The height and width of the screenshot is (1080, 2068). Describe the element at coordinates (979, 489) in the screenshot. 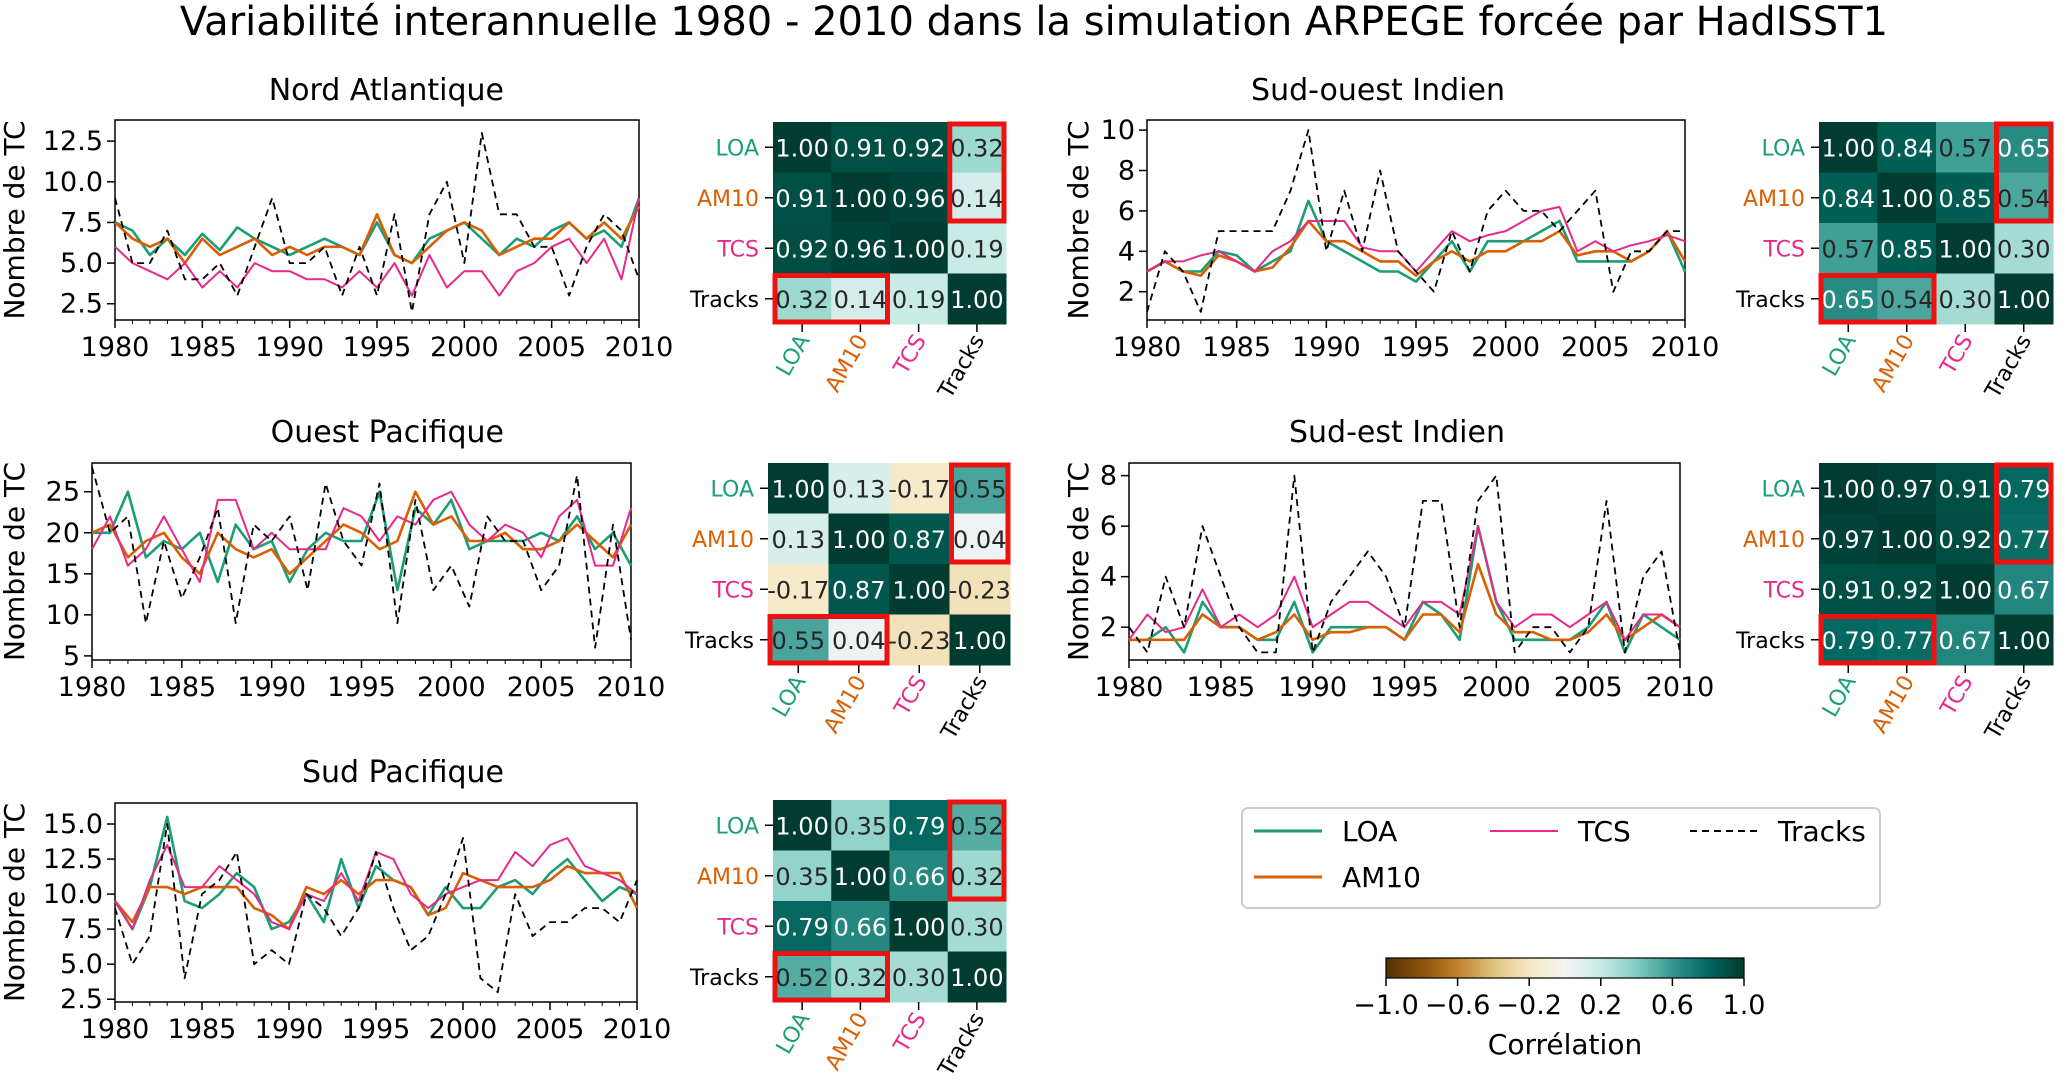

I see `heatmap-cell-label: 0.55` at that location.